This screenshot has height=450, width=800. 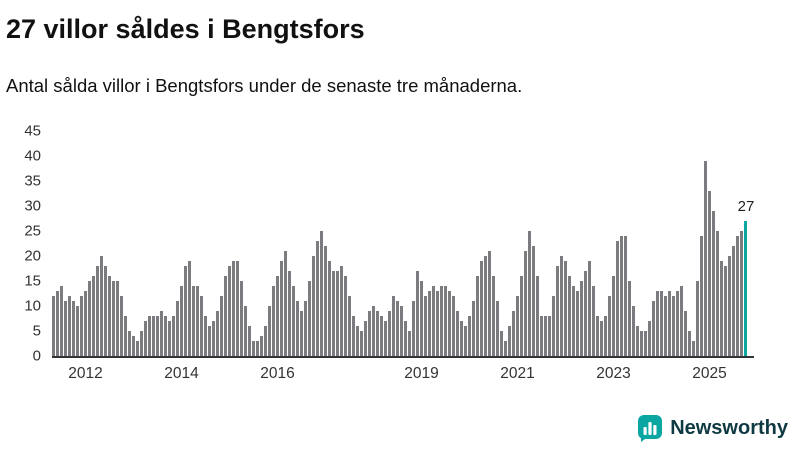 I want to click on x-axis: 2012 2014 2016 2019 2021 2023 2025, so click(x=403, y=376).